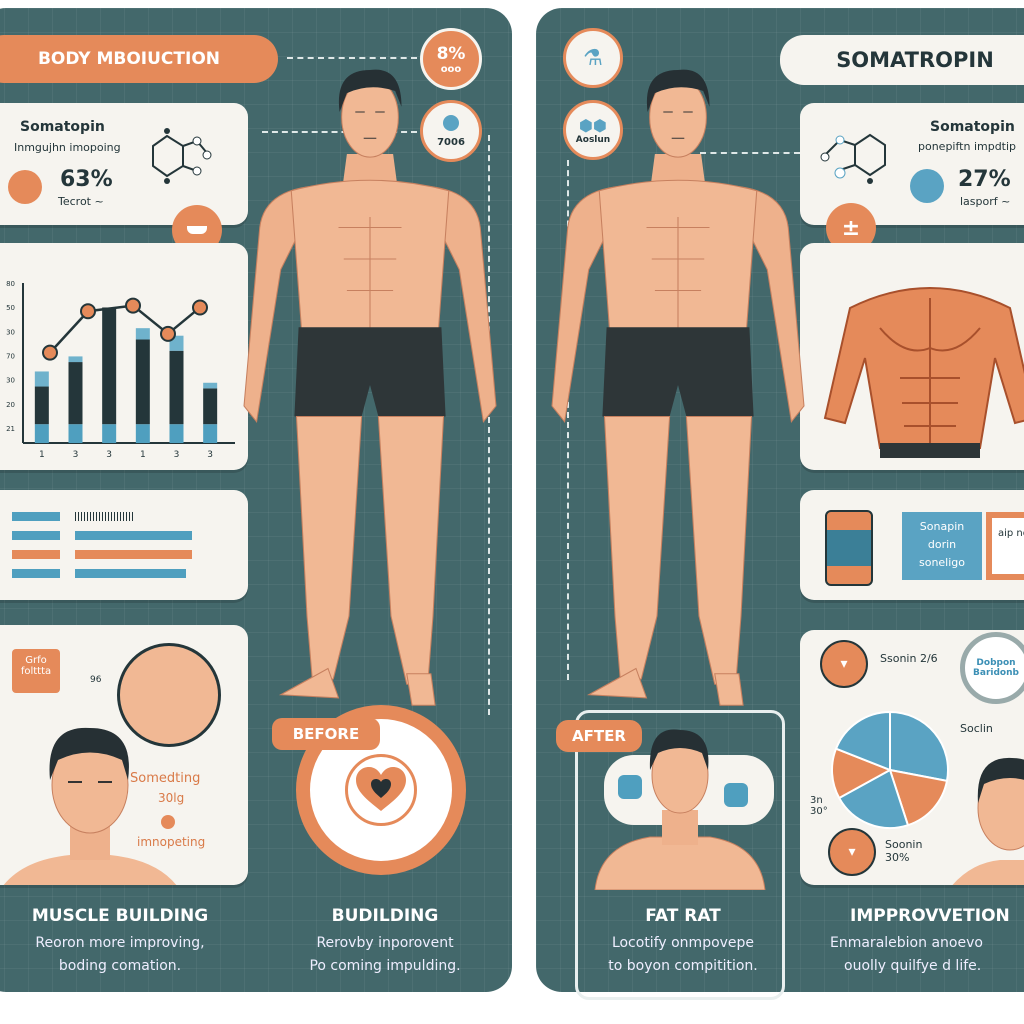  I want to click on title-text: BODY MBOIUCTION, so click(129, 59).